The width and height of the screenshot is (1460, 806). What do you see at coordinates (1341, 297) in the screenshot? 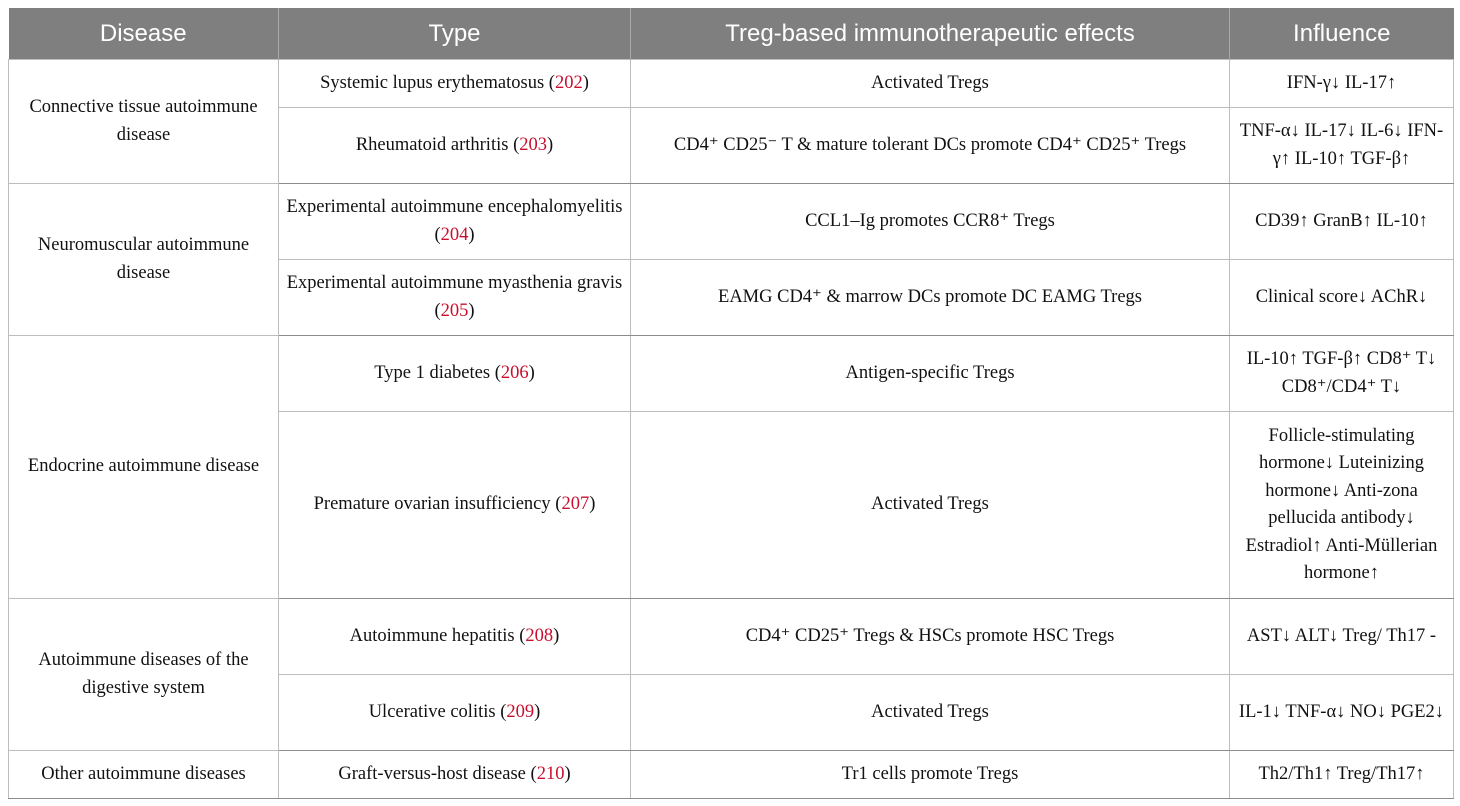
I see `influence-cell: Clinical score↓ AChR↓` at bounding box center [1341, 297].